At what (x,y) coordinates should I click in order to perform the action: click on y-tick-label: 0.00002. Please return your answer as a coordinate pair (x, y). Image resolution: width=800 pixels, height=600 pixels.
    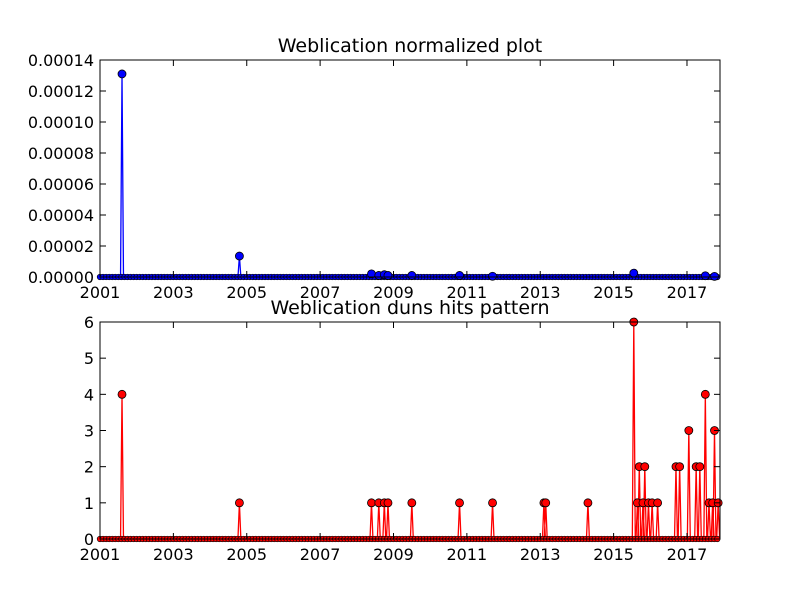
    Looking at the image, I should click on (61, 246).